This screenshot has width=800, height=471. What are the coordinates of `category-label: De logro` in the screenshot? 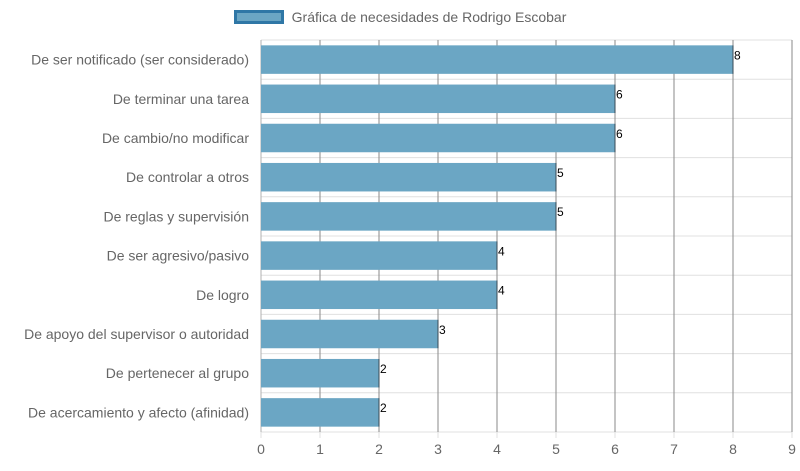 It's located at (222, 295).